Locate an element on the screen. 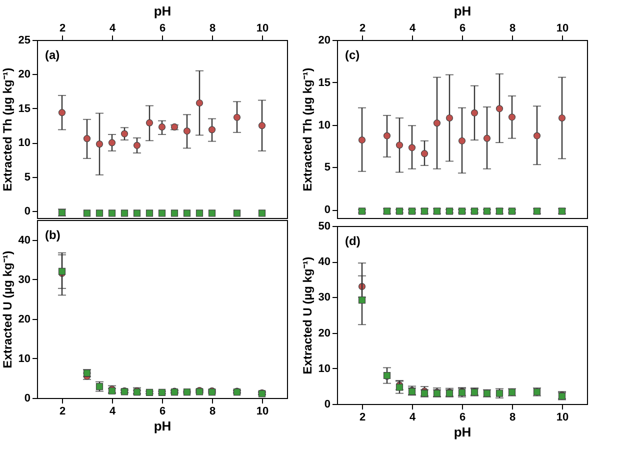 The width and height of the screenshot is (644, 457). annotation: (d) is located at coordinates (352, 241).